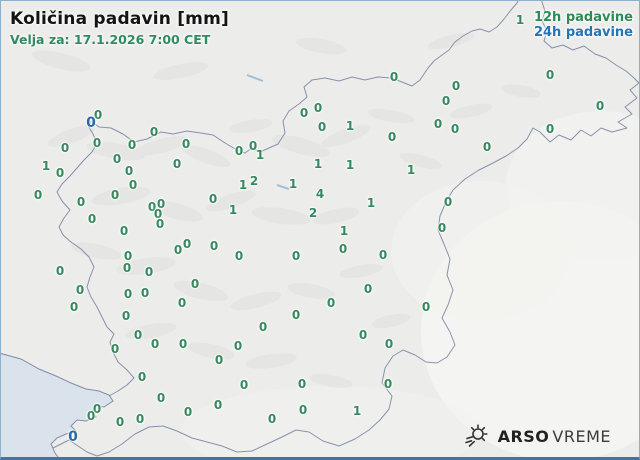  What do you see at coordinates (583, 32) in the screenshot?
I see `legend-24h-toggle: 24h padavine` at bounding box center [583, 32].